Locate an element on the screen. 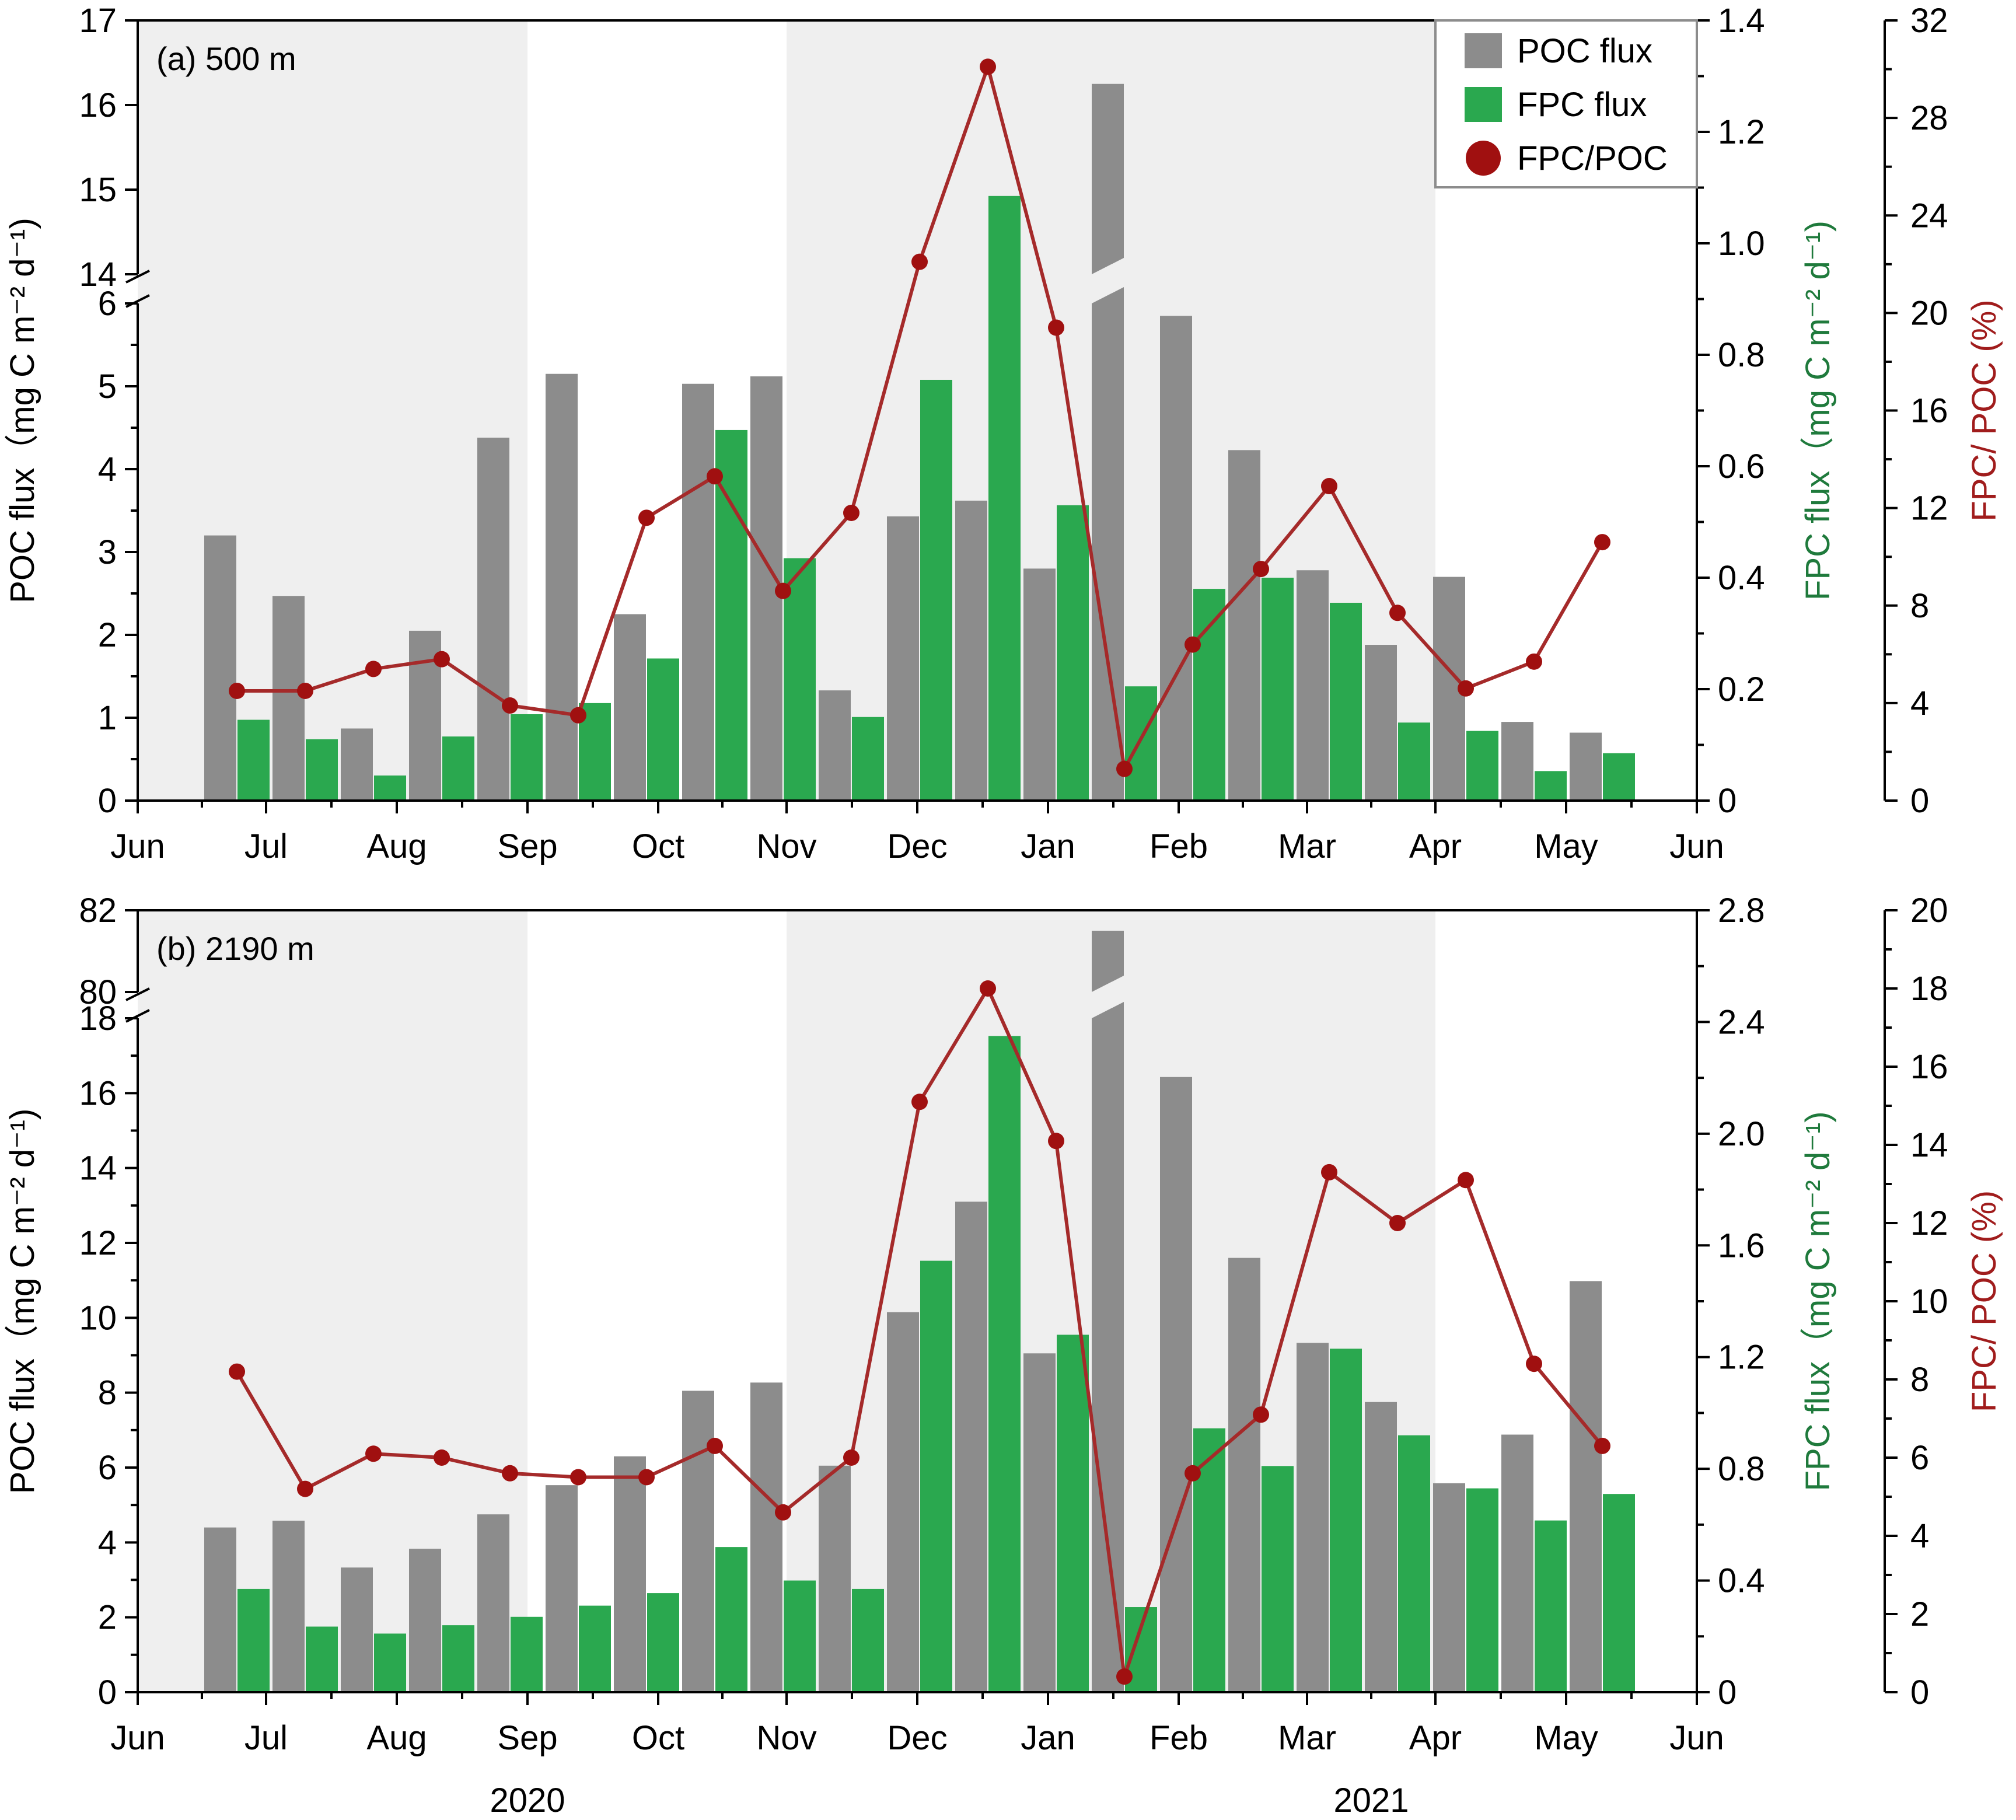 This screenshot has height=1820, width=2016. y2-tick-label: 1.0 is located at coordinates (1742, 244).